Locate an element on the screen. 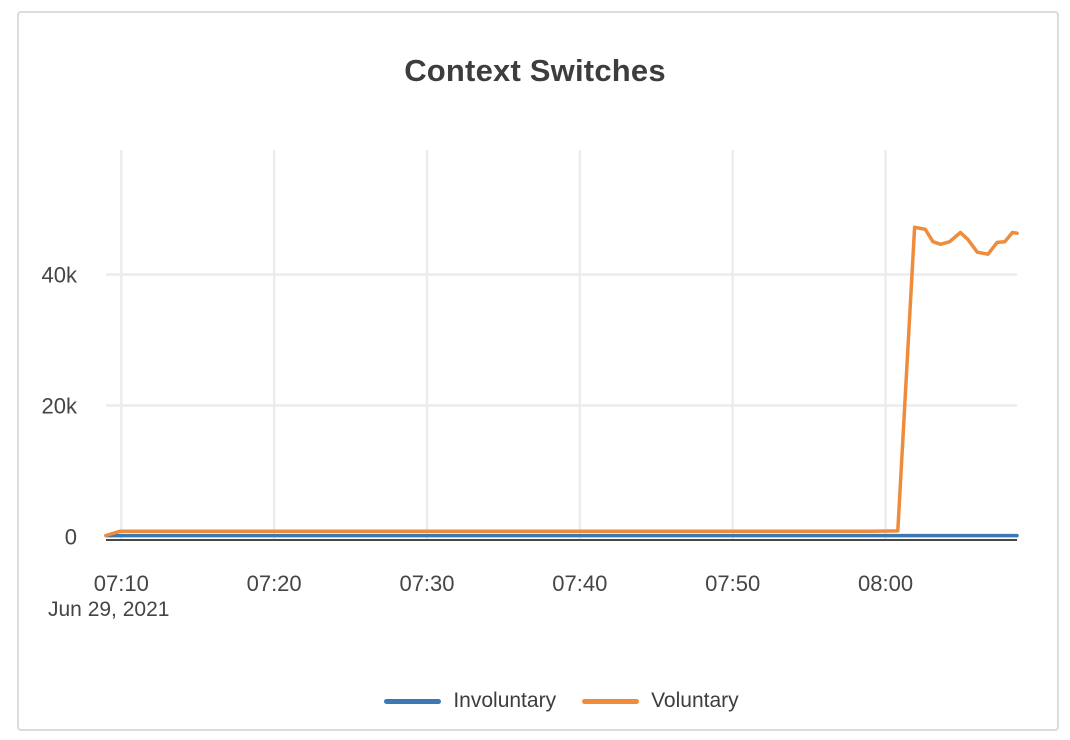 Image resolution: width=1070 pixels, height=740 pixels. y-tick-label: 20k is located at coordinates (60, 405).